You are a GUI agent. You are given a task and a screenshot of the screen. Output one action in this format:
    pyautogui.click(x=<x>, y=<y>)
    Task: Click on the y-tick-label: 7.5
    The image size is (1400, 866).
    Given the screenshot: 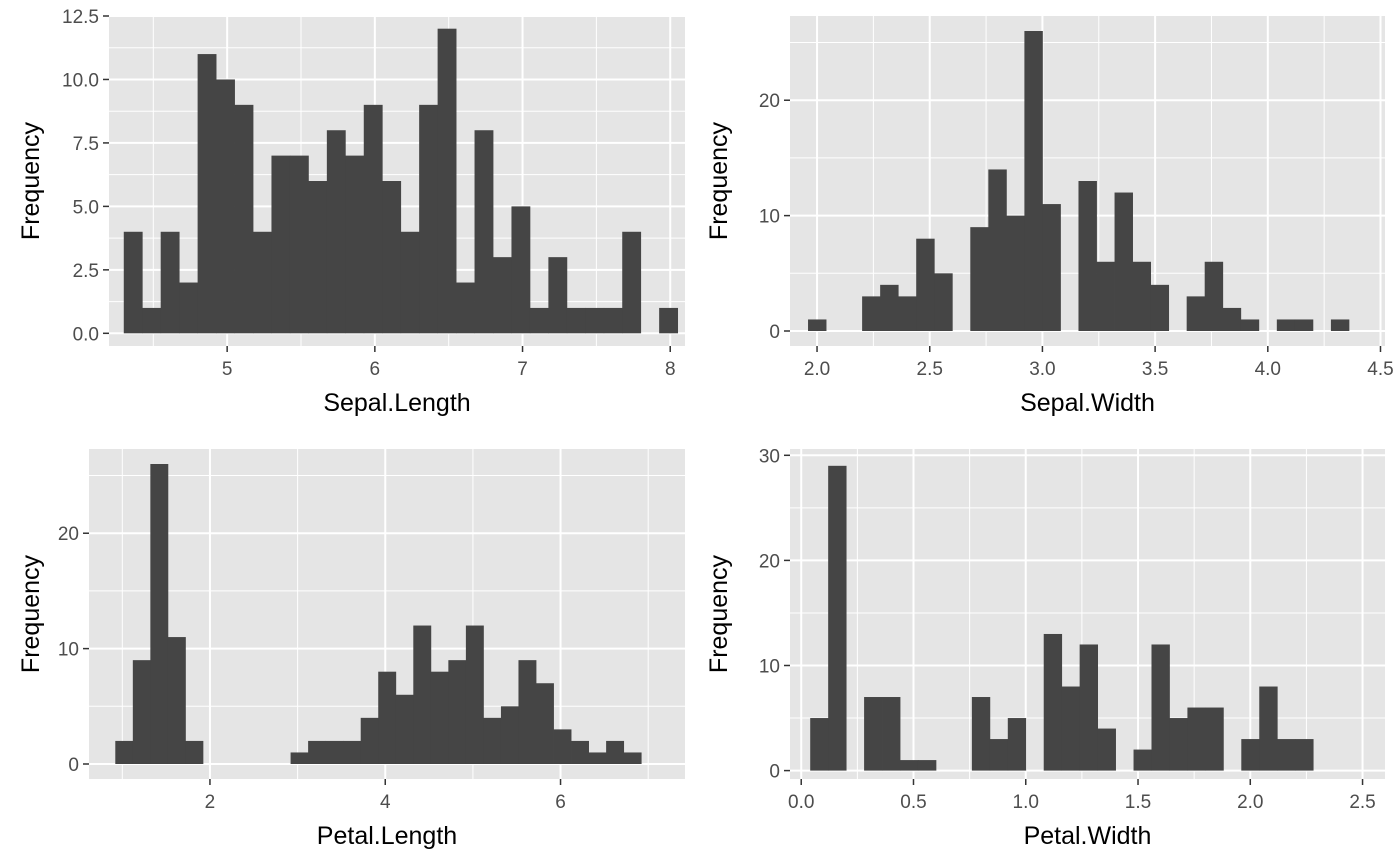 What is the action you would take?
    pyautogui.click(x=86, y=144)
    